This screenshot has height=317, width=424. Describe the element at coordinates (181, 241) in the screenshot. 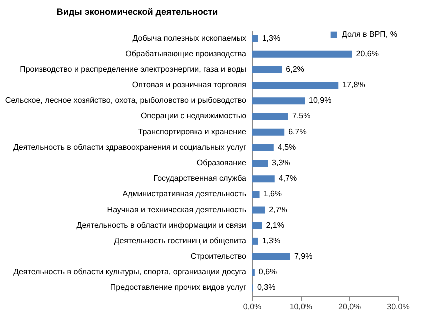

I see `y-tick-label: Деятельность гостиниц и общепита` at that location.